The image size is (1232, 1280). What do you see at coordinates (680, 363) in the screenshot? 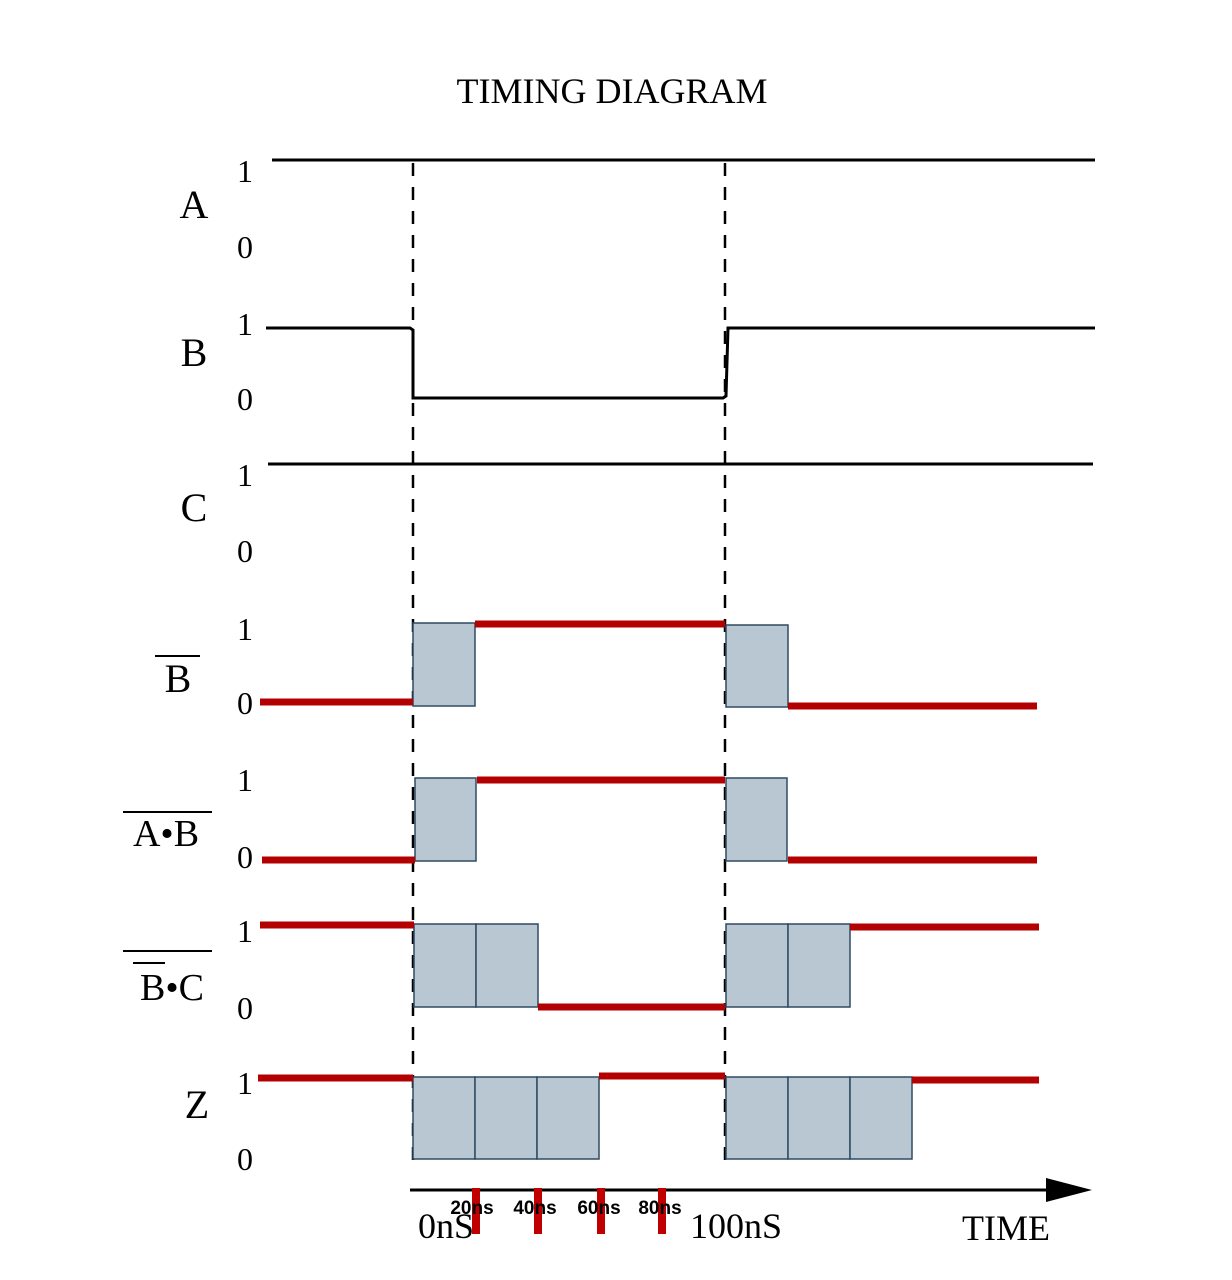
I see `signal-b-waveform` at bounding box center [680, 363].